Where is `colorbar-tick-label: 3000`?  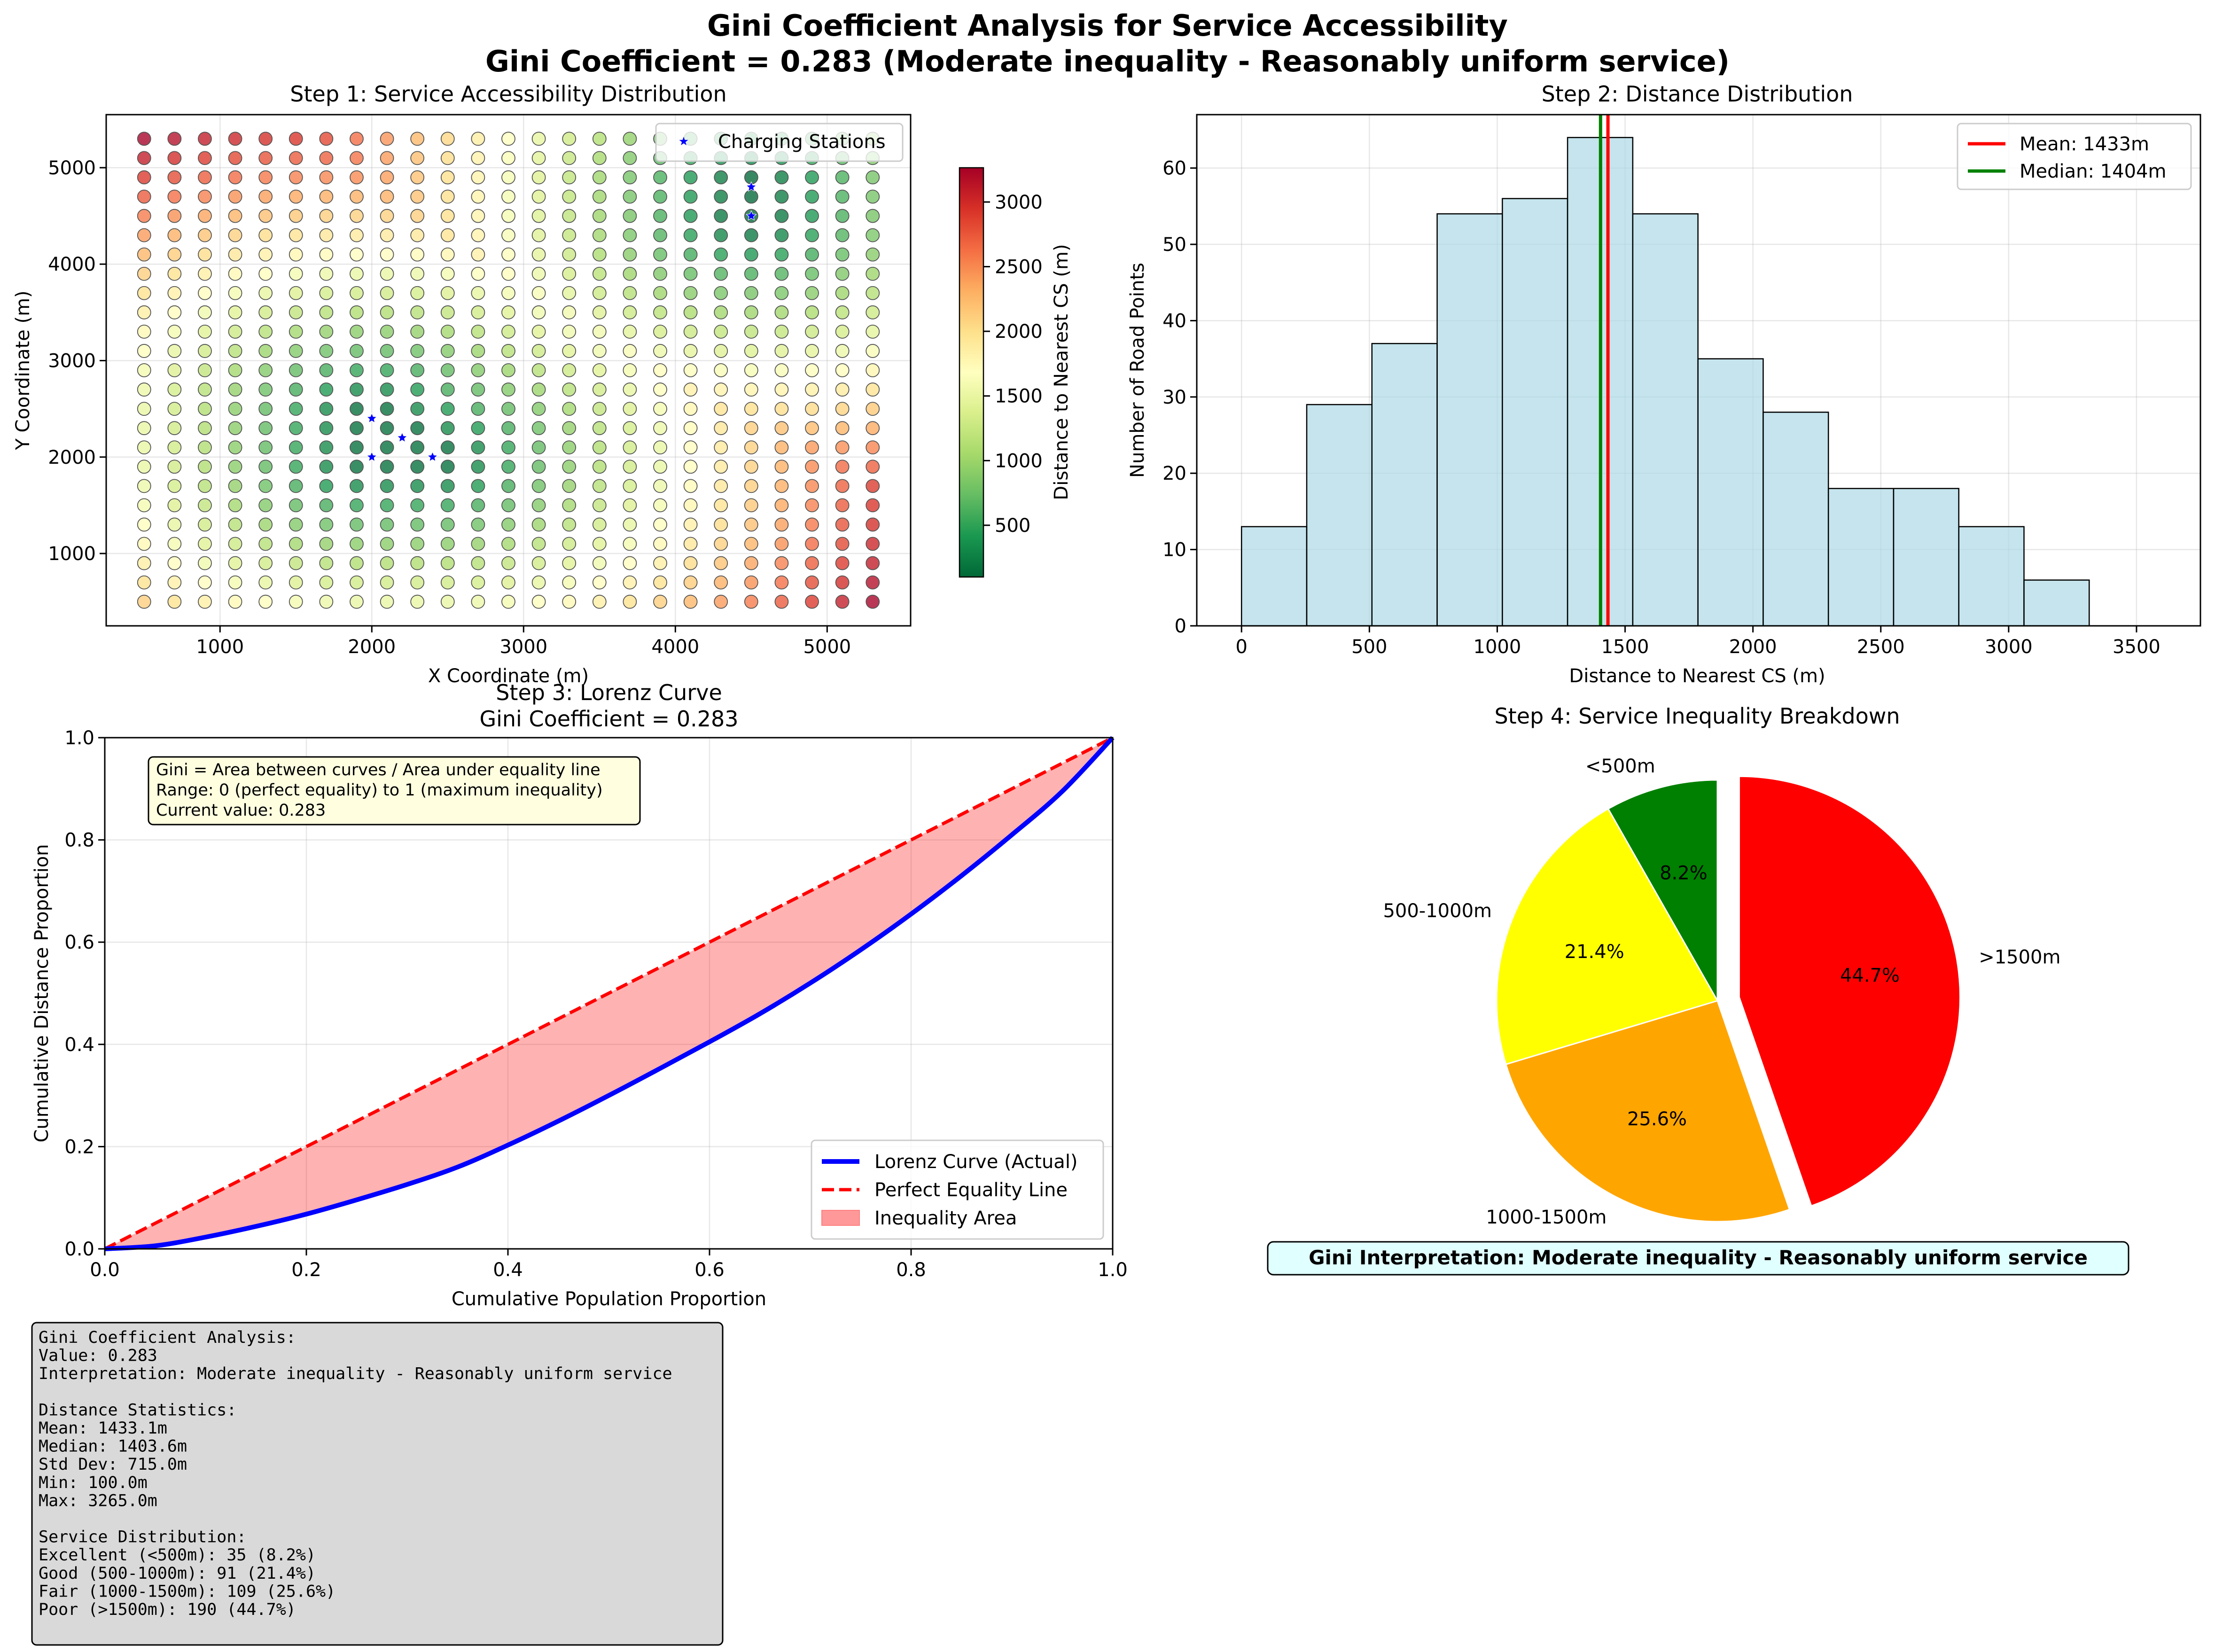 colorbar-tick-label: 3000 is located at coordinates (1019, 202).